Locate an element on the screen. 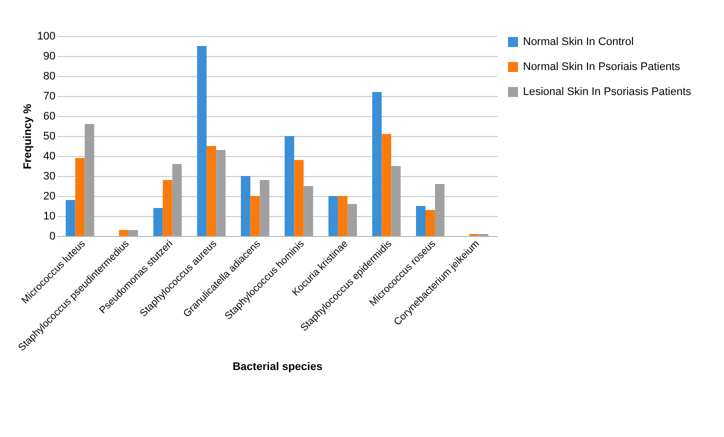  y-axis-title: Frequincy % is located at coordinates (28, 137).